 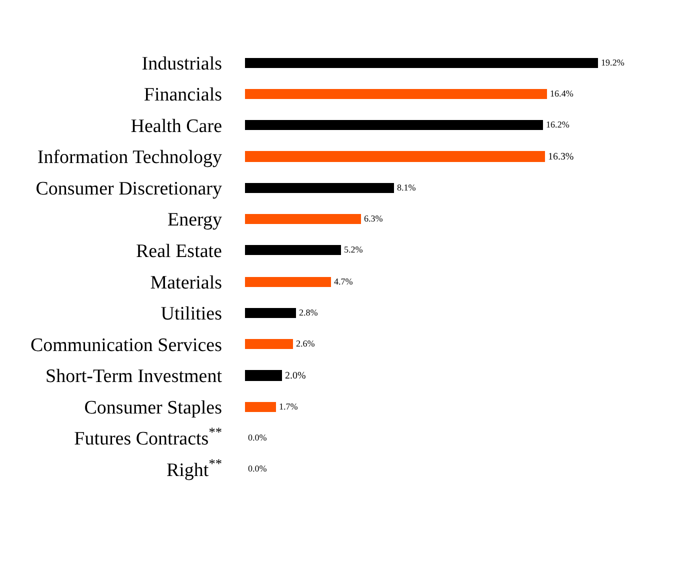 What do you see at coordinates (186, 283) in the screenshot?
I see `y-tick-label: Materials` at bounding box center [186, 283].